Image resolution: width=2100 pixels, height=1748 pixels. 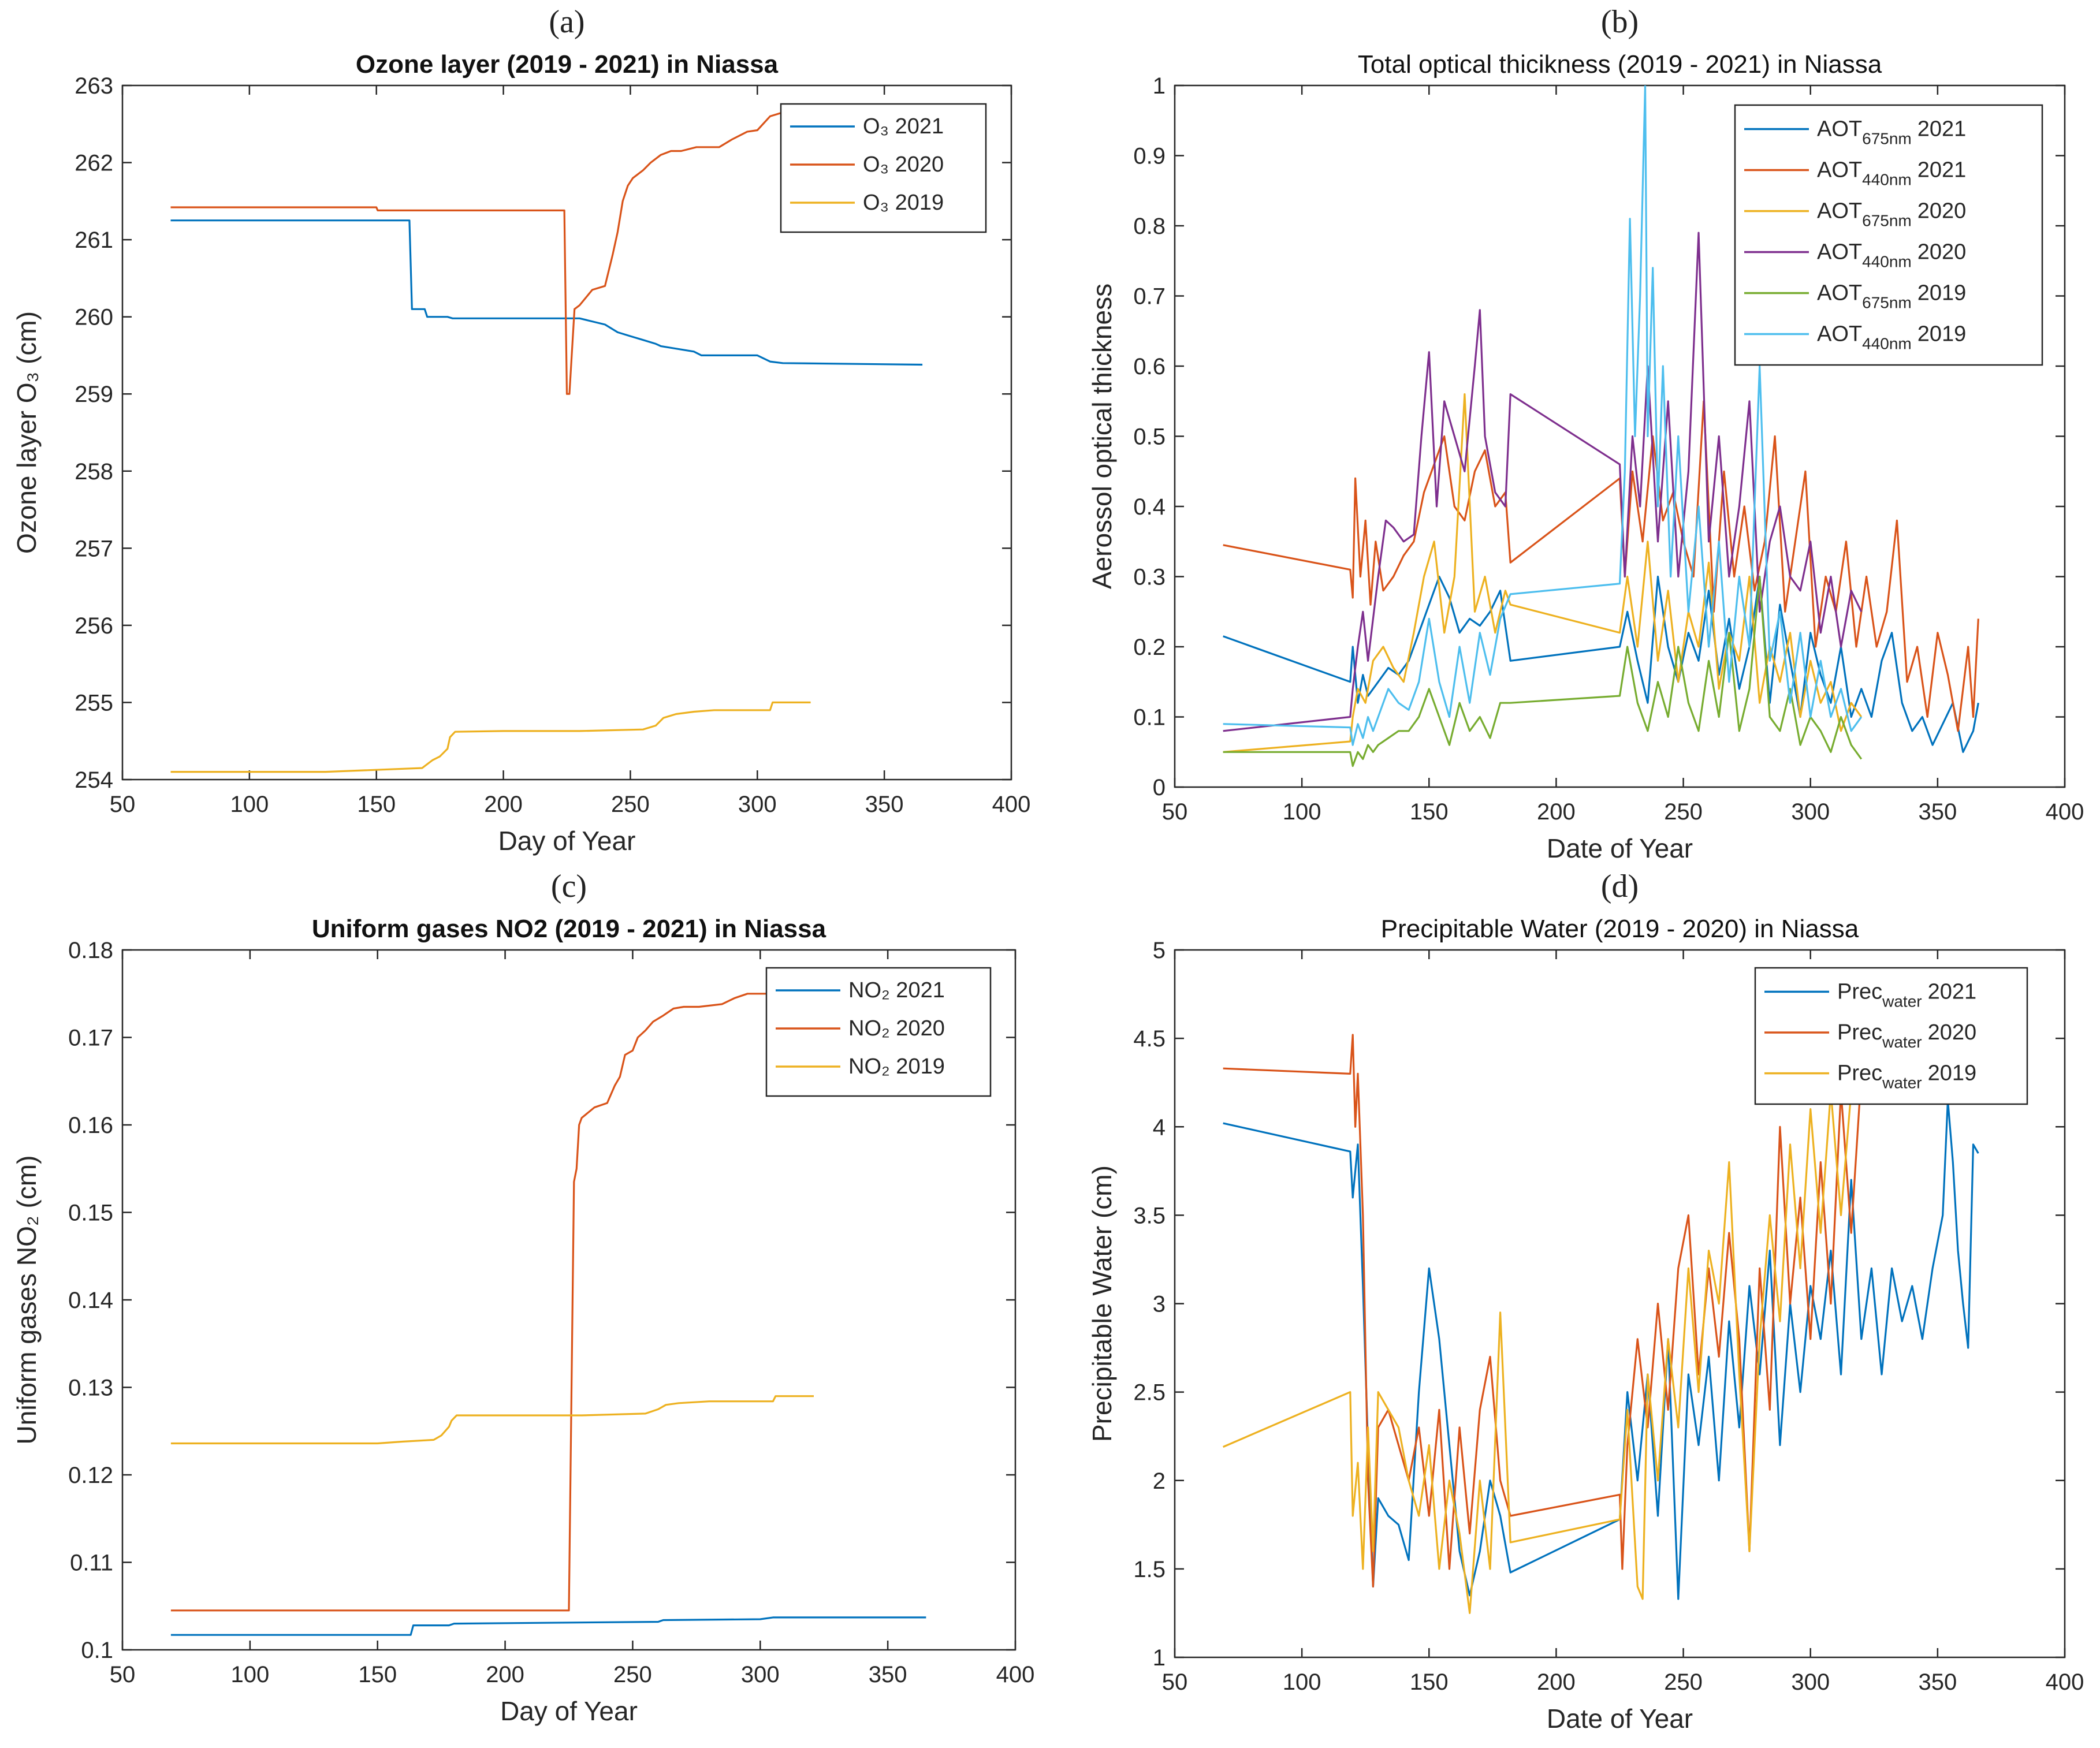 I want to click on y-tick-label: 0.12, so click(x=90, y=1475).